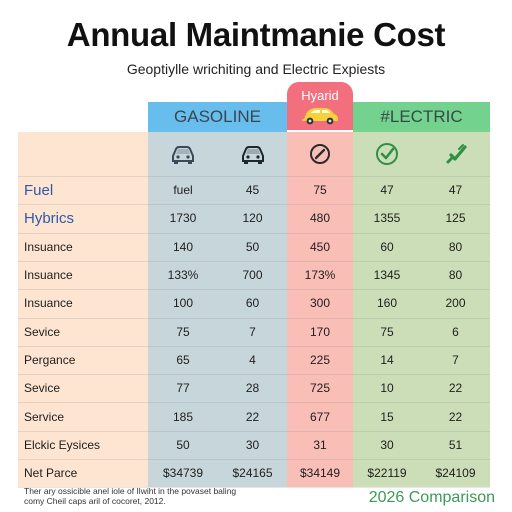  Describe the element at coordinates (252, 359) in the screenshot. I see `table-cell: 4` at that location.